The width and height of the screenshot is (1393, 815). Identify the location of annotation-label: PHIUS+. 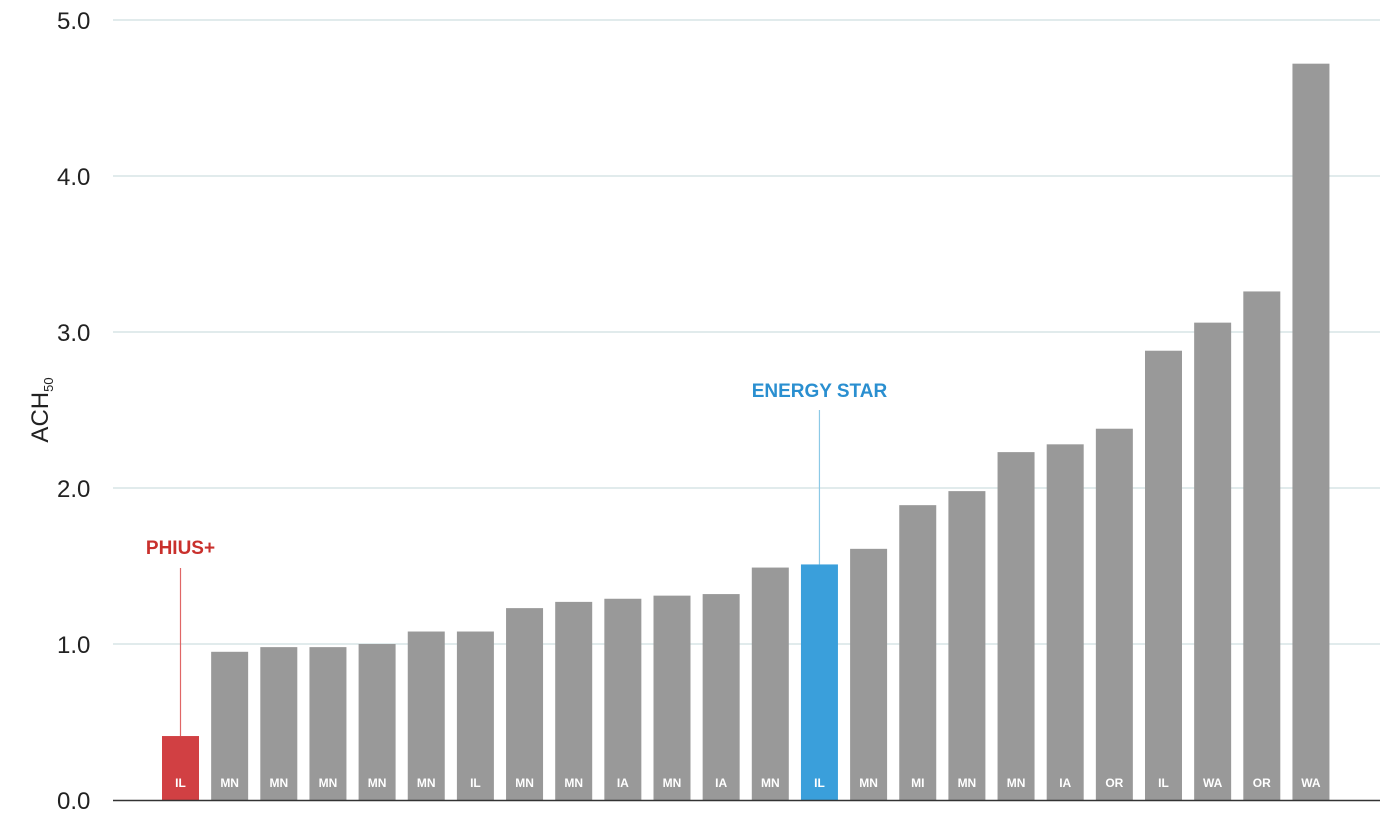
(180, 548).